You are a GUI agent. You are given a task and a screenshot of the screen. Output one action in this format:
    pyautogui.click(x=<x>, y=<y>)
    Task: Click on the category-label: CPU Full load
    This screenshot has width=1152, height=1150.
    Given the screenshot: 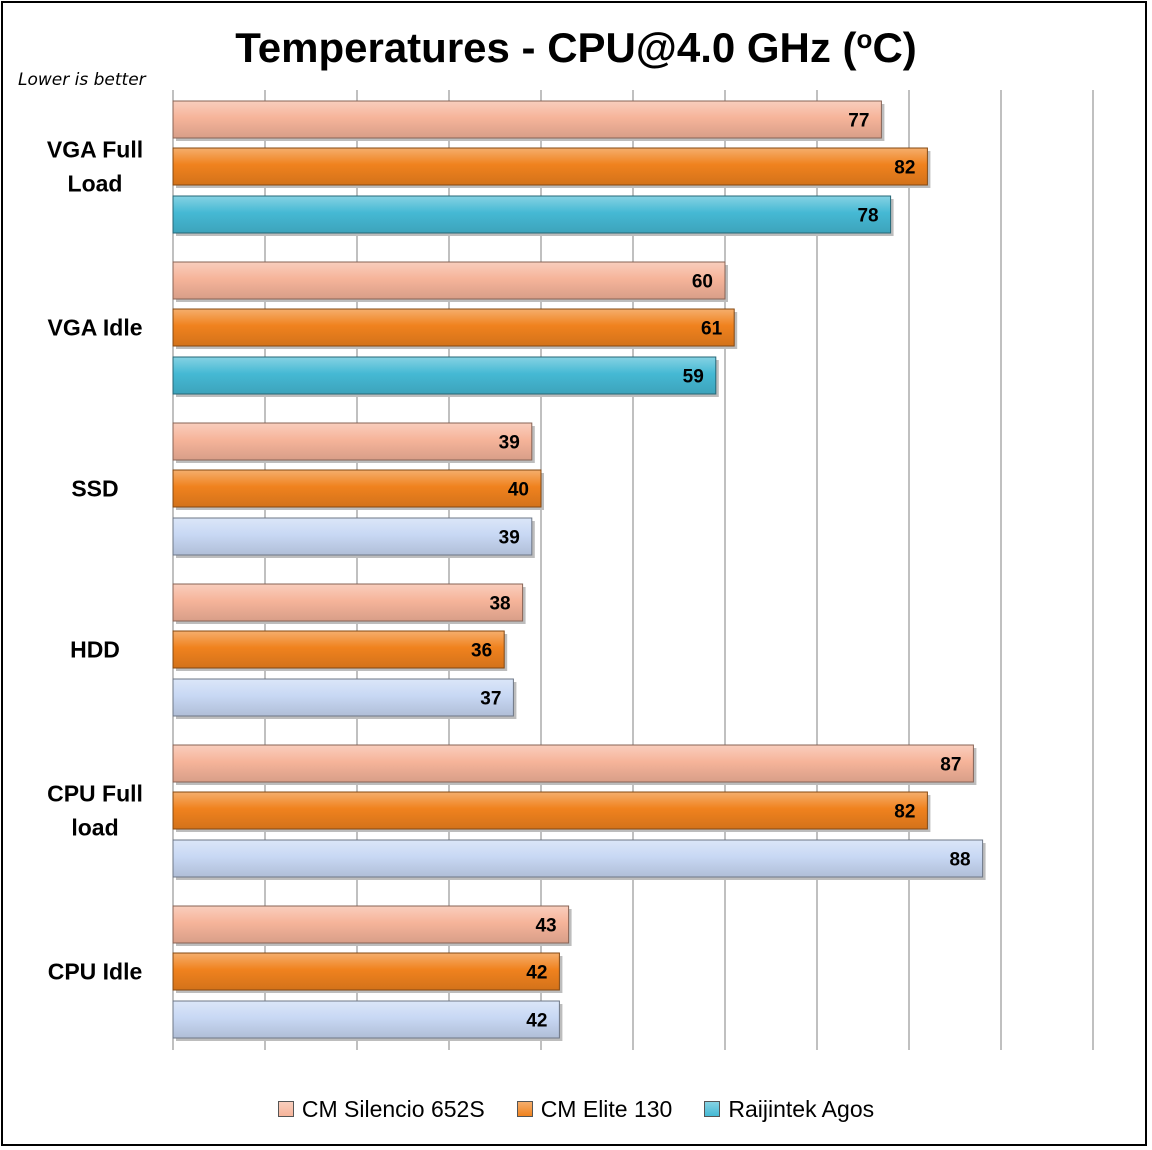 What is the action you would take?
    pyautogui.click(x=95, y=811)
    